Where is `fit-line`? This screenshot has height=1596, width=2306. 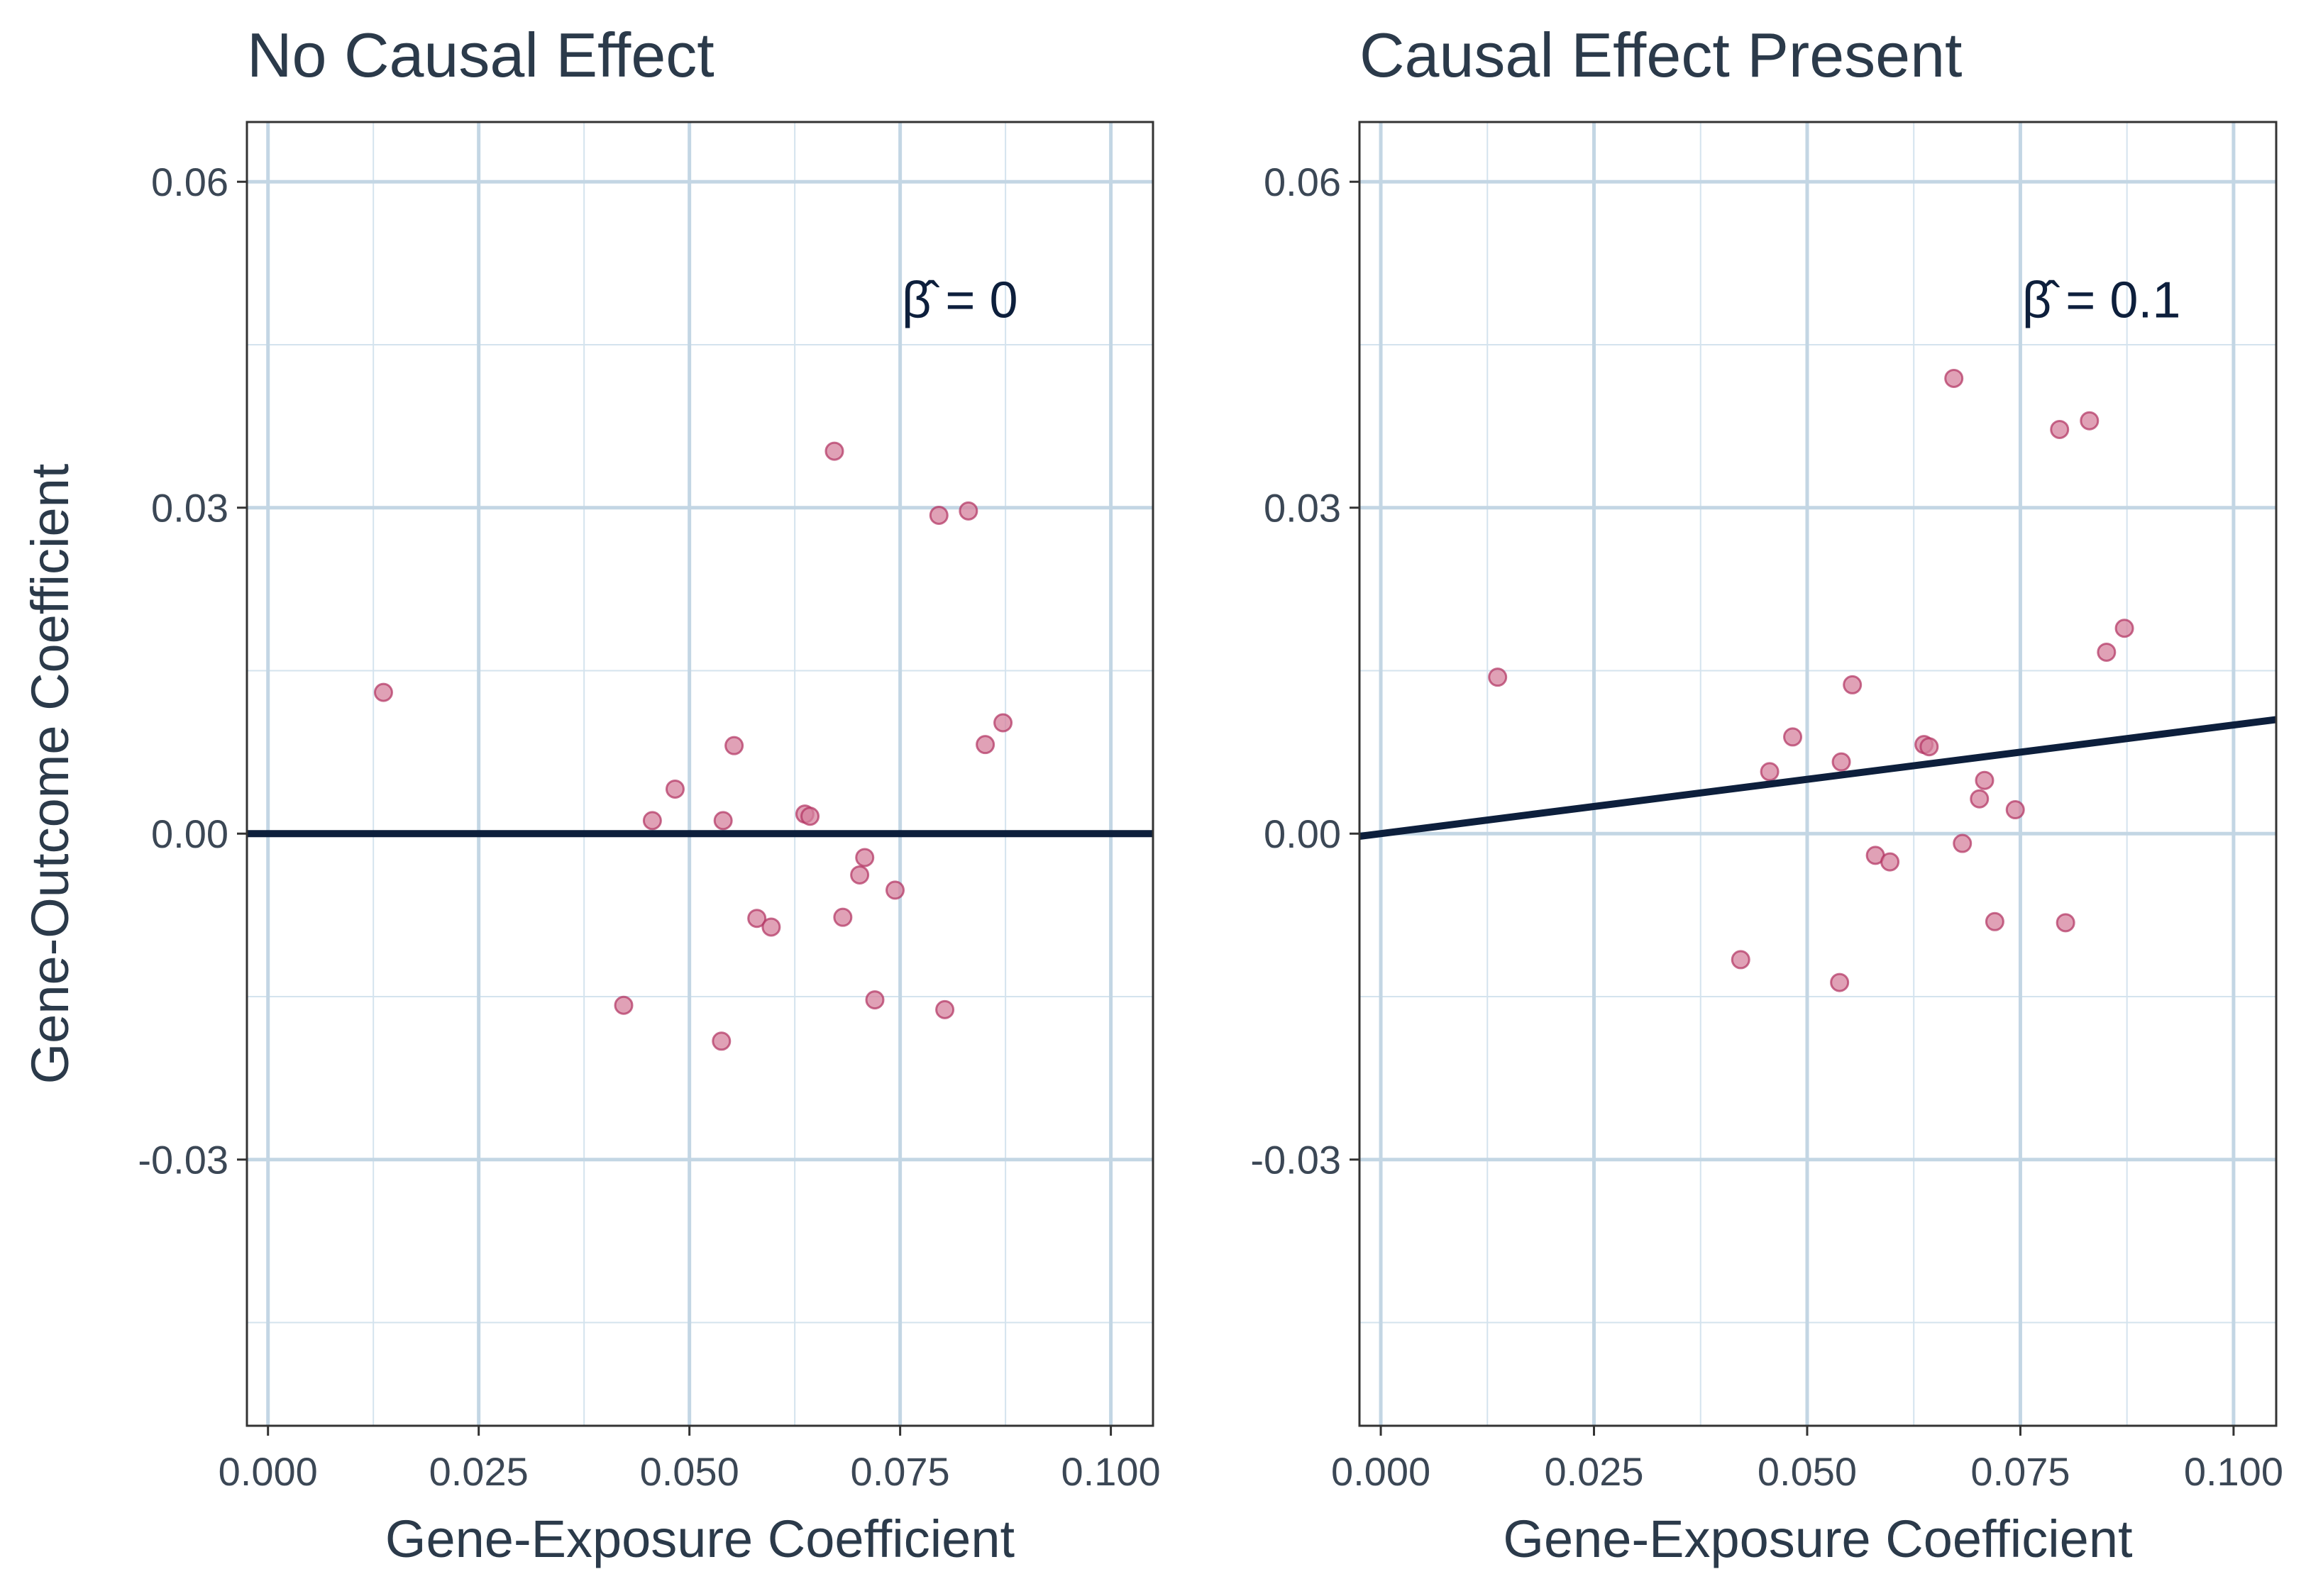 fit-line is located at coordinates (1818, 779).